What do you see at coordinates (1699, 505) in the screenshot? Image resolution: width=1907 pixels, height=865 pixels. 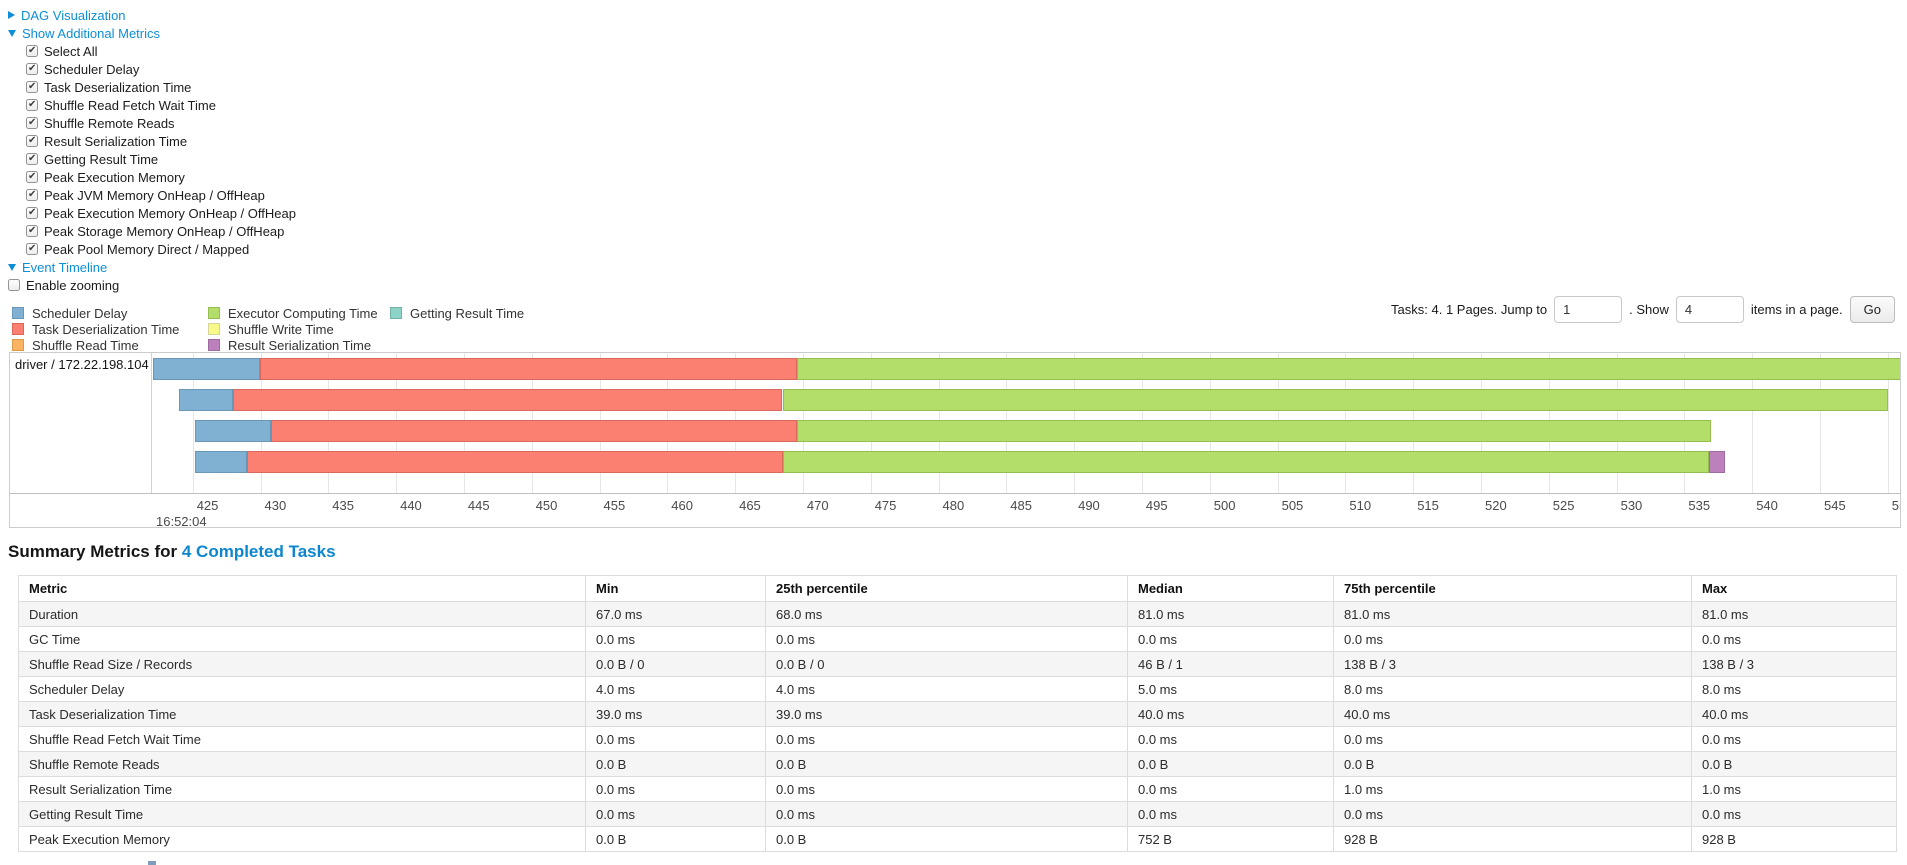 I see `timeline-tick-label: 535` at bounding box center [1699, 505].